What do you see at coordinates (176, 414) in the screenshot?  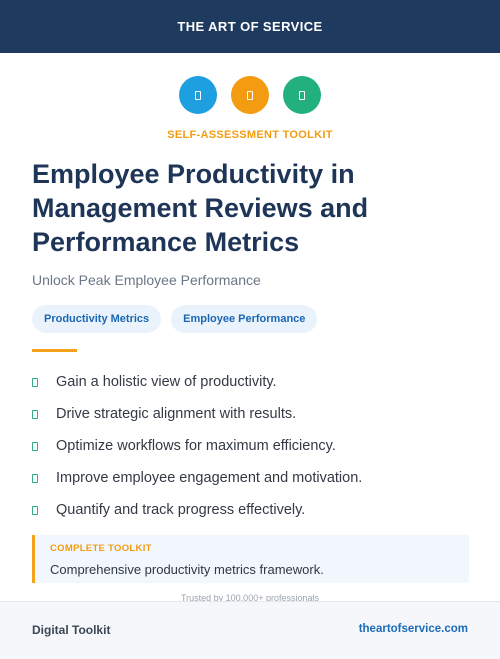 I see `feature-text: Drive strategic alignment with results.` at bounding box center [176, 414].